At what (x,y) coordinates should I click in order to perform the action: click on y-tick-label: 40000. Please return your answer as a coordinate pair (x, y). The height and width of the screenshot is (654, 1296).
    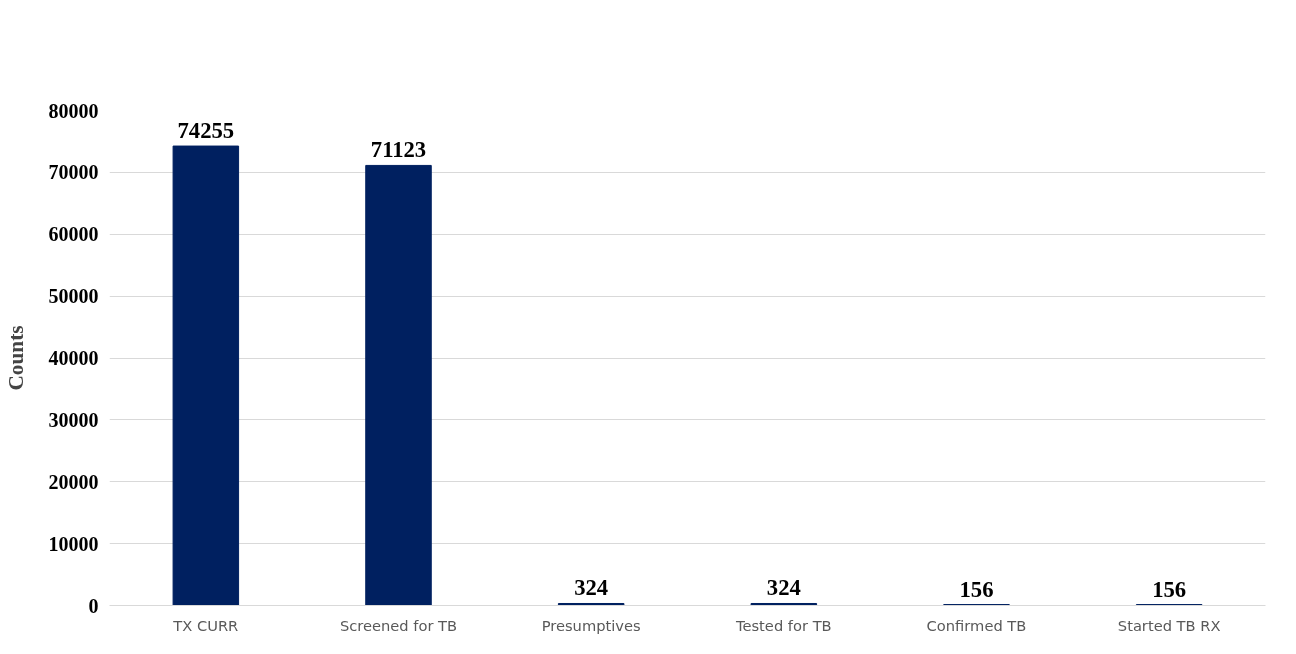
    Looking at the image, I should click on (73, 358).